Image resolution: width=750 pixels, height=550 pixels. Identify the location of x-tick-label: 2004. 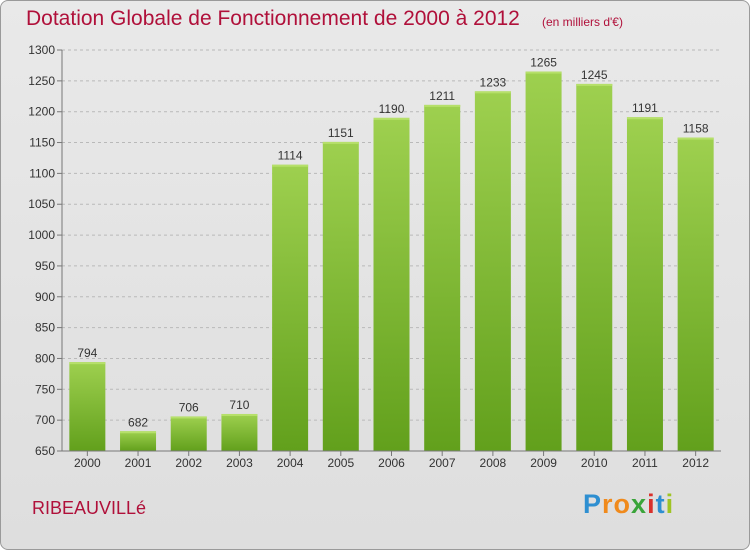
(290, 463).